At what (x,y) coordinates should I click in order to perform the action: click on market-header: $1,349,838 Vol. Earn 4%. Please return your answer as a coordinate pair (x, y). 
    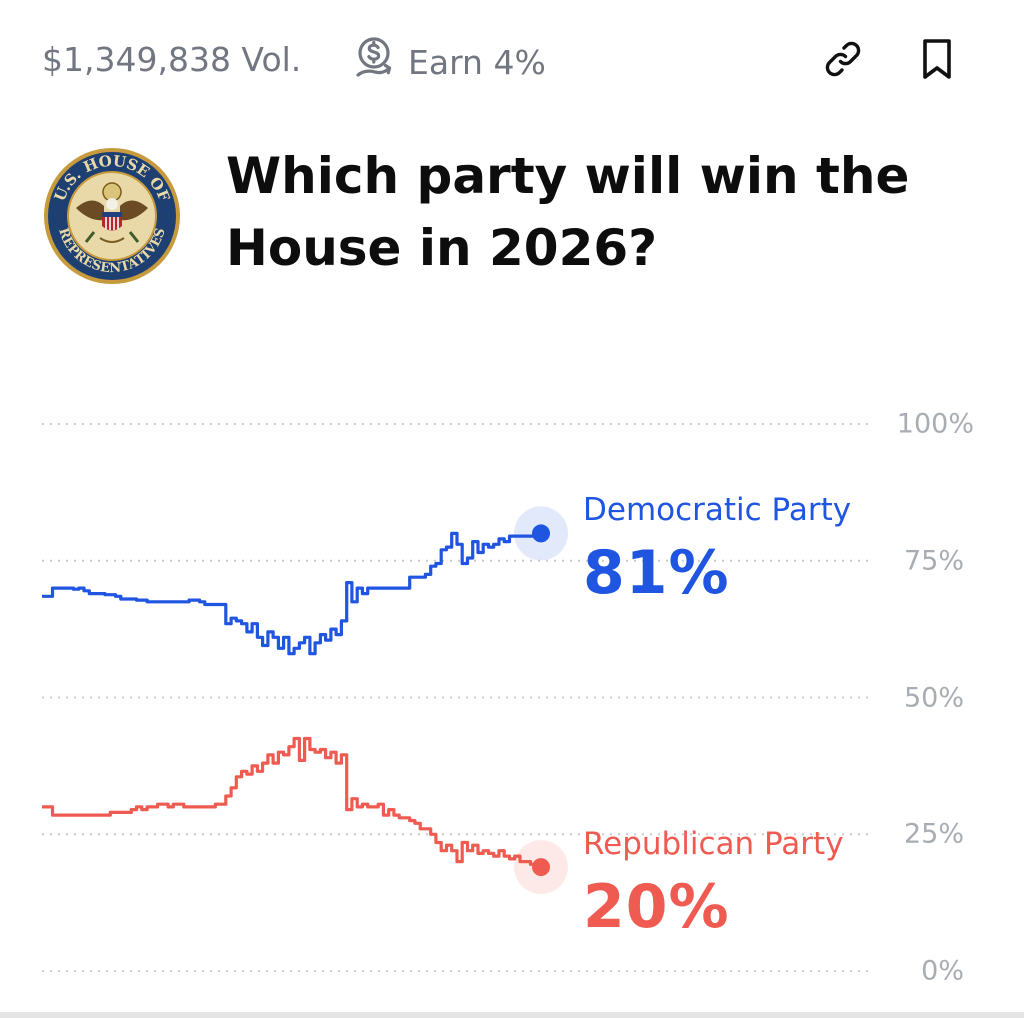
    Looking at the image, I should click on (512, 60).